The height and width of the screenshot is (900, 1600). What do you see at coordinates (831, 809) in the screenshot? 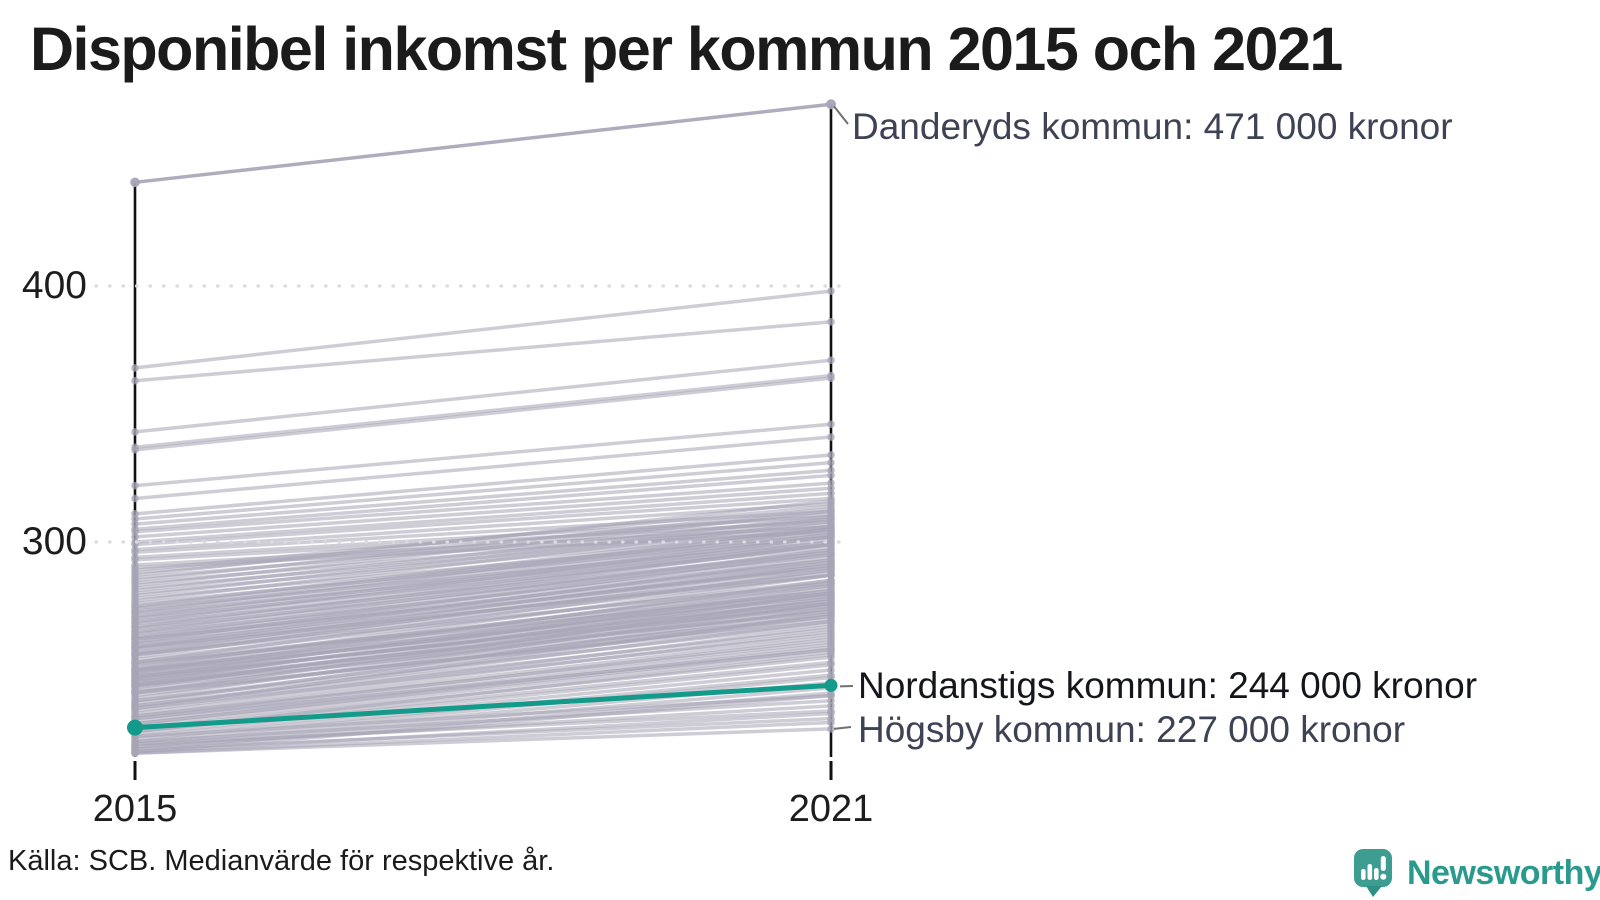
I see `x-axis-label-2021: 2021` at bounding box center [831, 809].